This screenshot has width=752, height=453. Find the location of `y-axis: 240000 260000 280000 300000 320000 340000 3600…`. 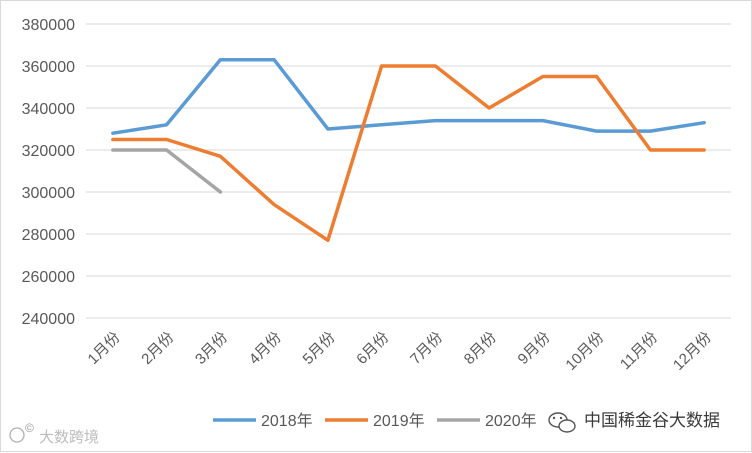

y-axis: 240000 260000 280000 300000 320000 340000 3600… is located at coordinates (48, 172).